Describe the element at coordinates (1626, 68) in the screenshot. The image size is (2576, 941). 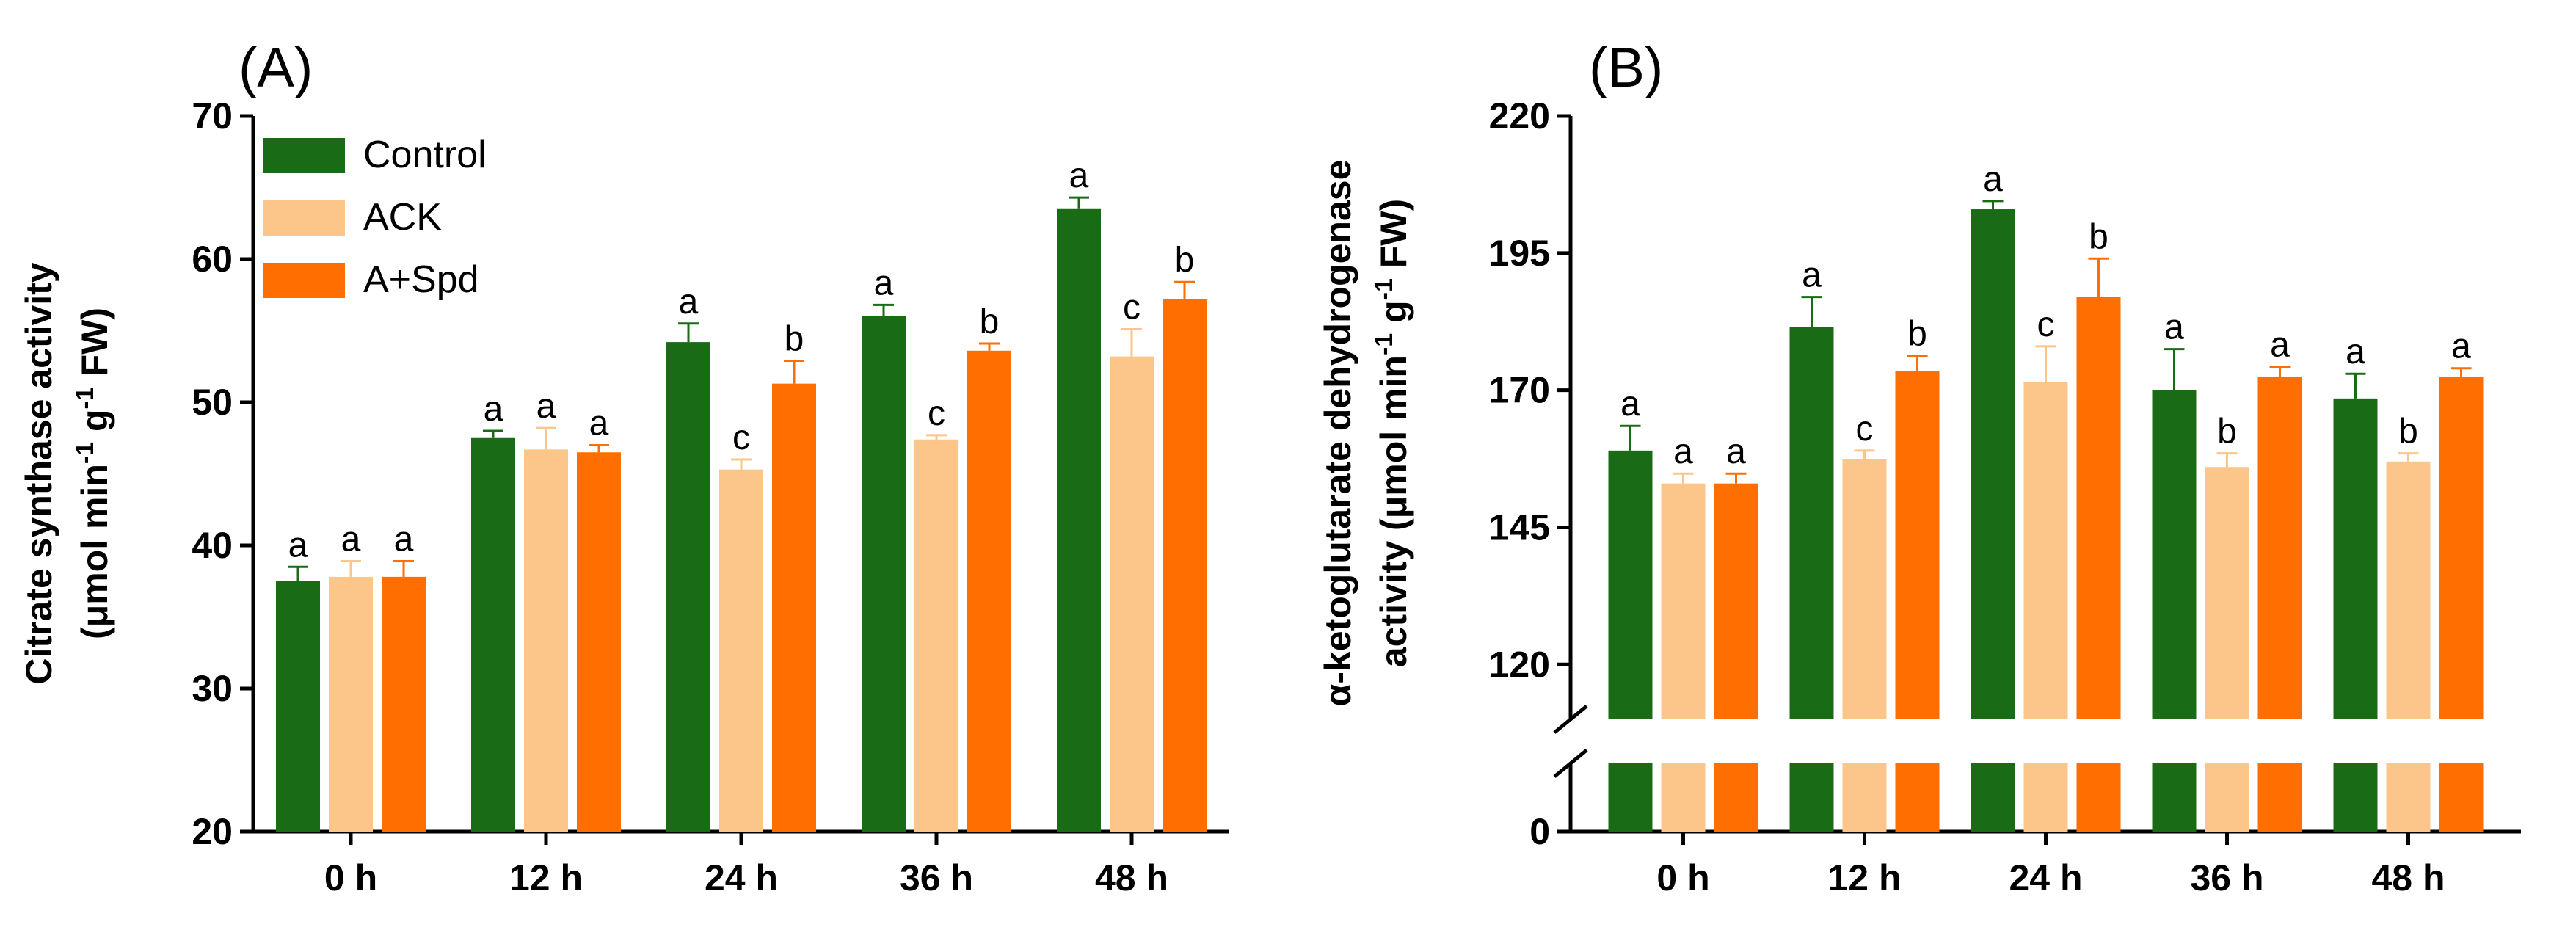
I see `panel-label-b: (B)` at that location.